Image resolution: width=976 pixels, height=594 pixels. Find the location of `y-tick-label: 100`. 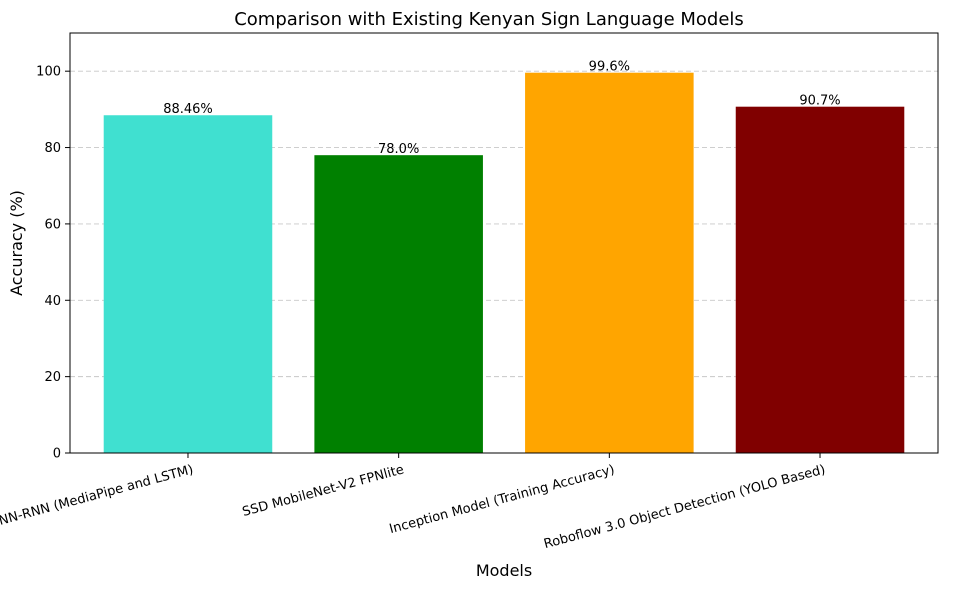

y-tick-label: 100 is located at coordinates (48, 72).